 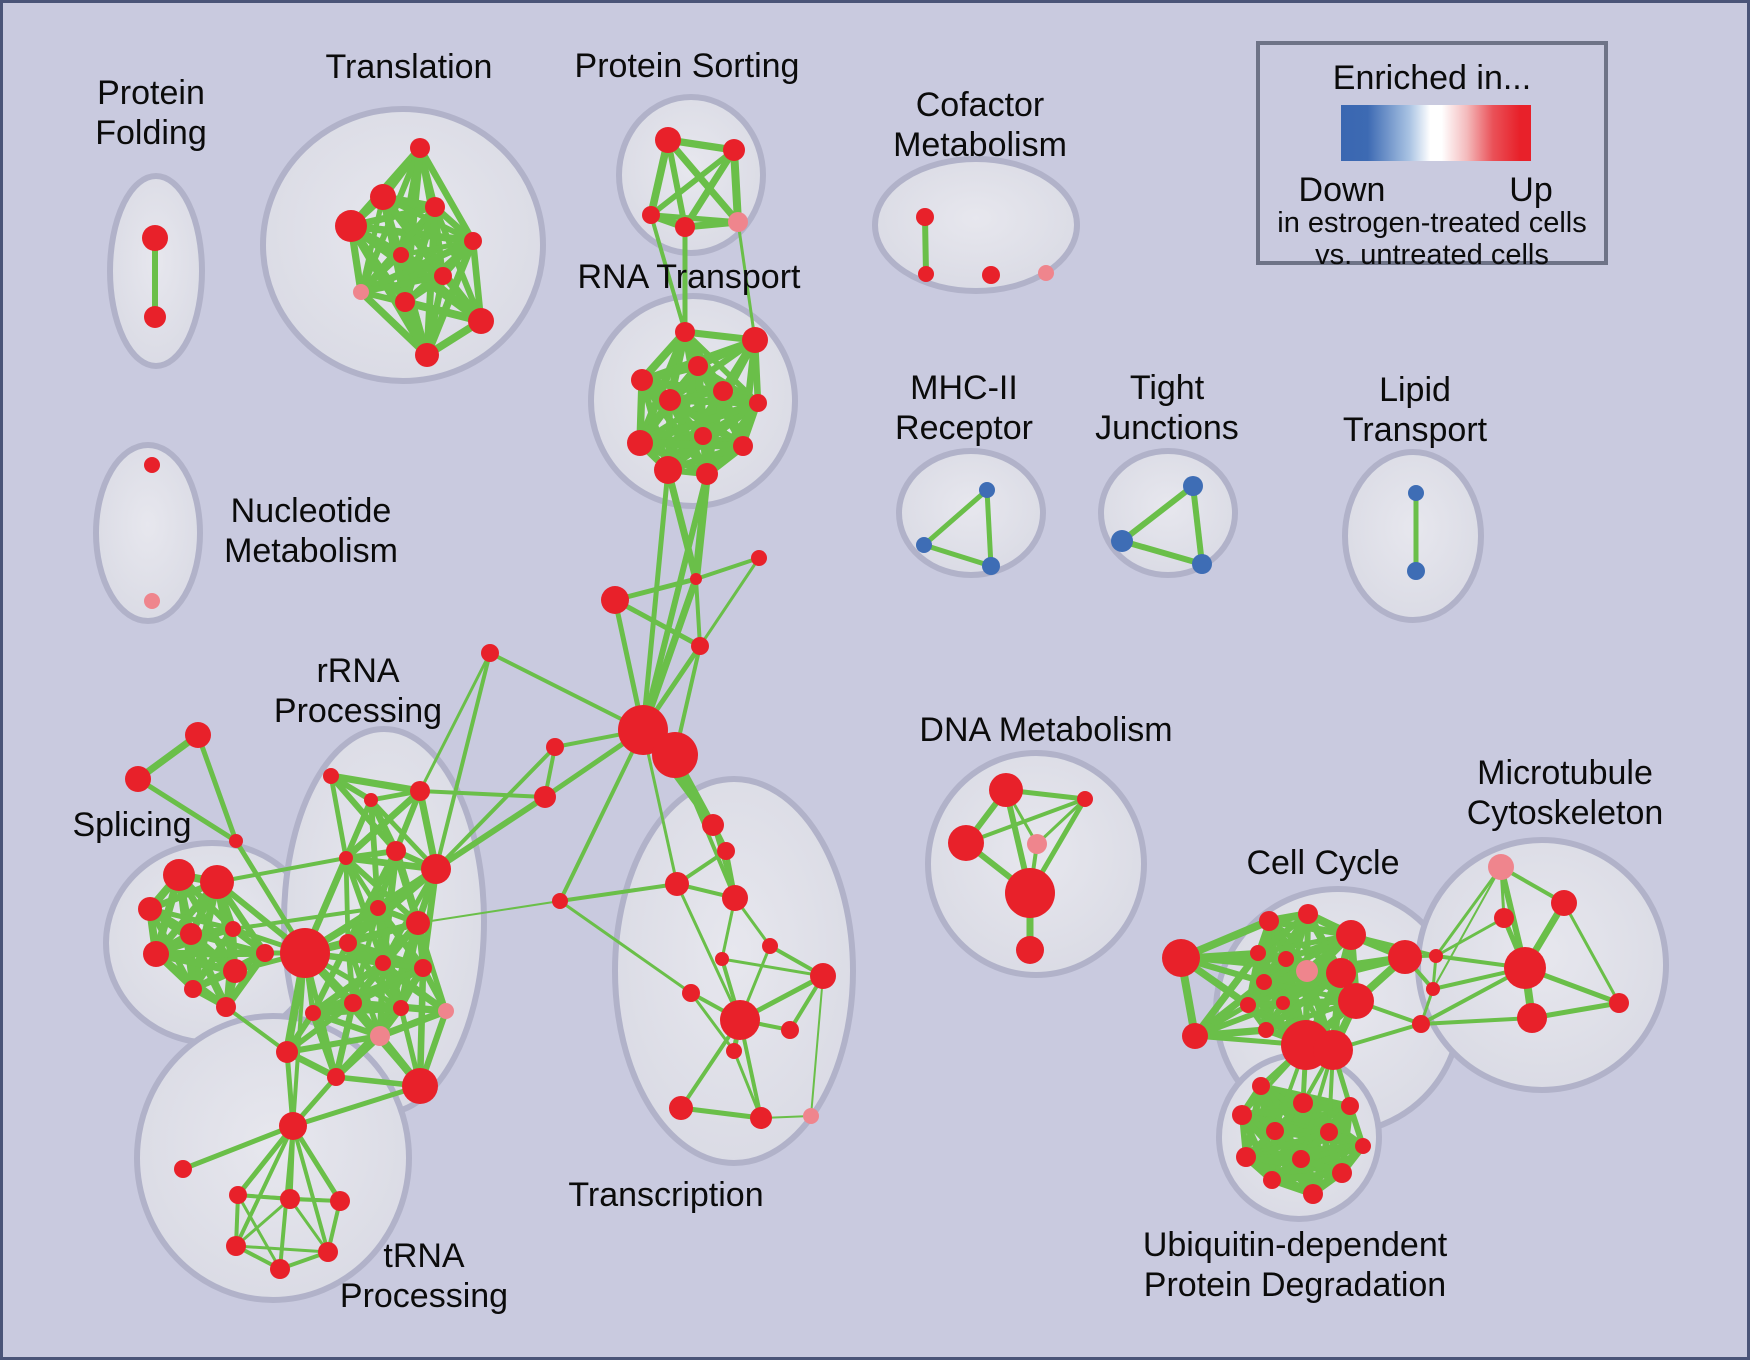 I want to click on legend-gradient-bar, so click(x=1436, y=133).